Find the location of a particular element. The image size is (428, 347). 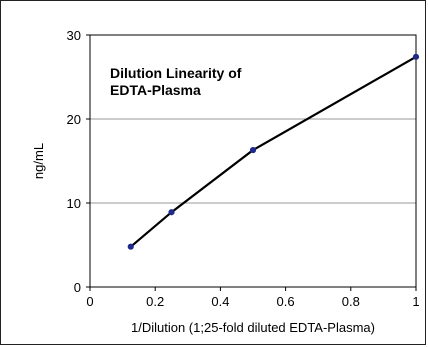

y-tick-label: 0 is located at coordinates (77, 287).